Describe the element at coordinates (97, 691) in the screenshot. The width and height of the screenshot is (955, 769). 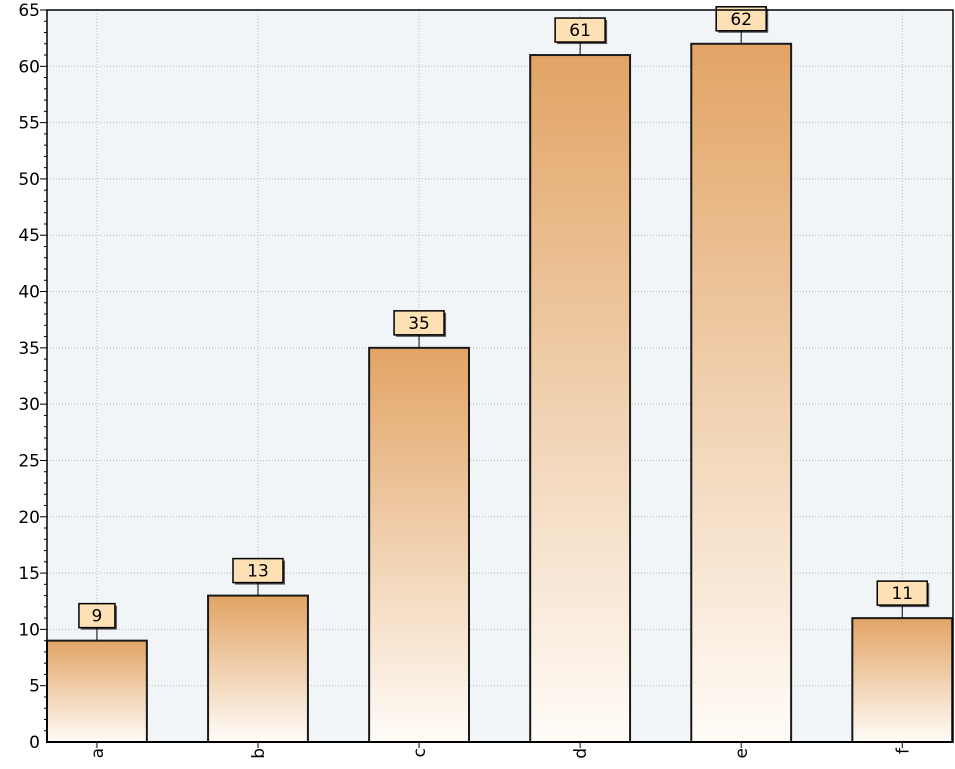
I see `bar-a` at that location.